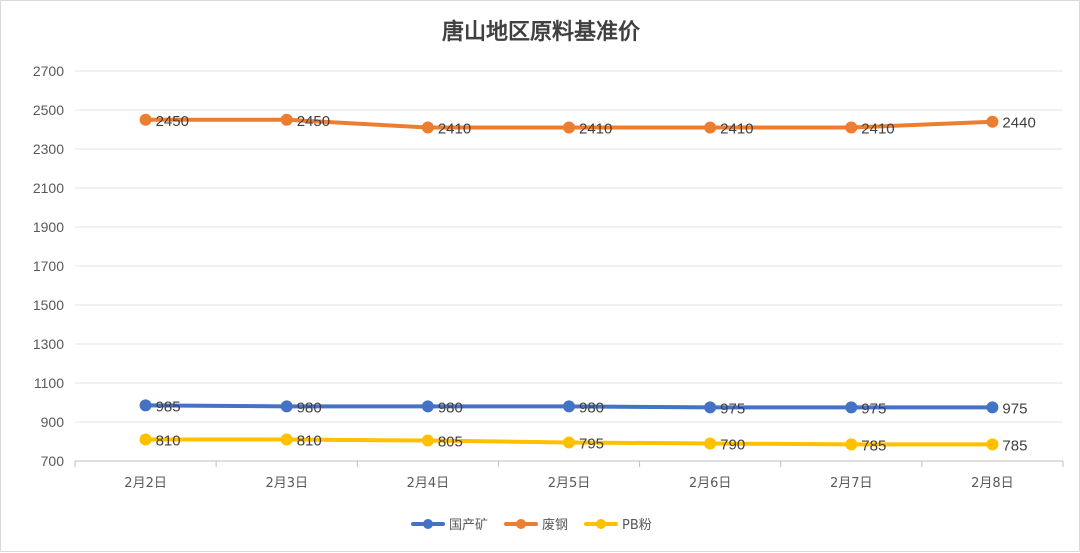 This screenshot has height=553, width=1080. I want to click on y-tick-label: 2700, so click(48, 71).